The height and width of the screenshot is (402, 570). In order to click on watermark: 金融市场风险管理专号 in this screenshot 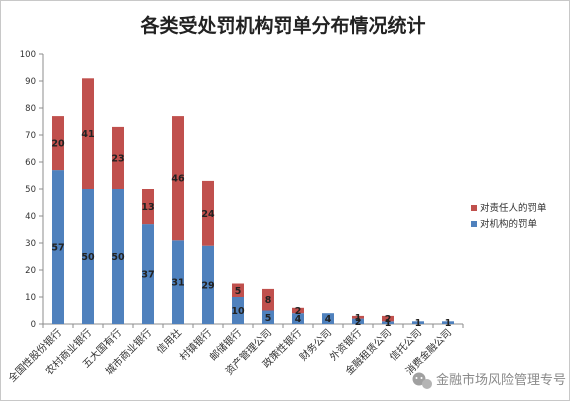, I will do `click(489, 380)`.